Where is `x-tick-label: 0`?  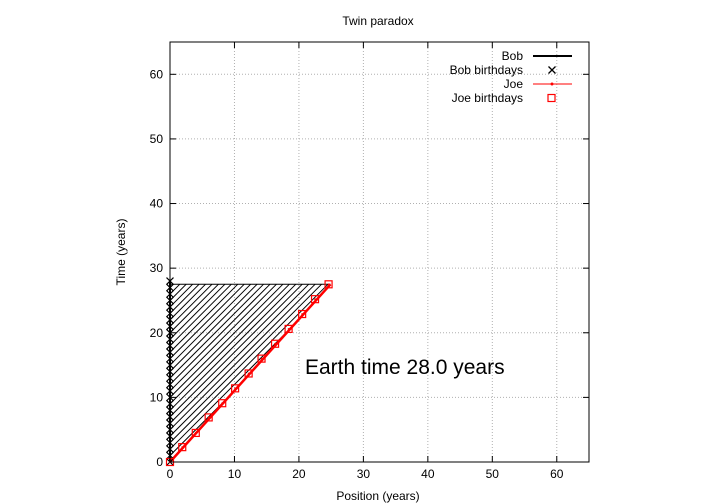 x-tick-label: 0 is located at coordinates (170, 474).